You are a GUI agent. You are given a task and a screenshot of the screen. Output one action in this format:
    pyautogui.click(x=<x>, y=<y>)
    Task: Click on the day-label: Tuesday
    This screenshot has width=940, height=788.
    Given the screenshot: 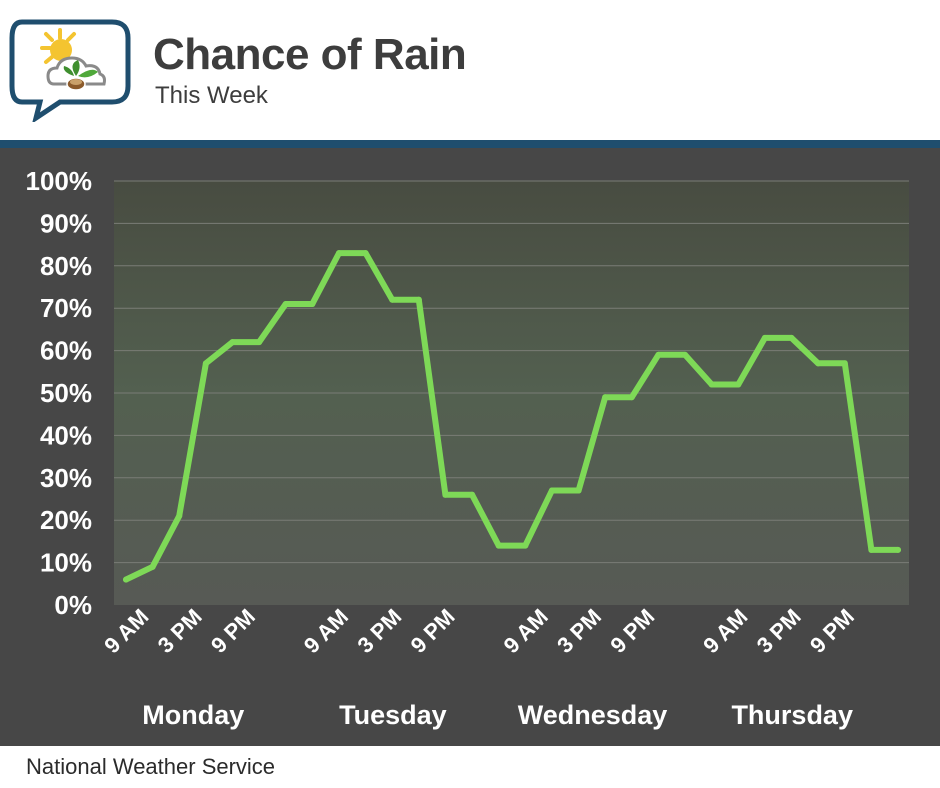 What is the action you would take?
    pyautogui.click(x=393, y=715)
    